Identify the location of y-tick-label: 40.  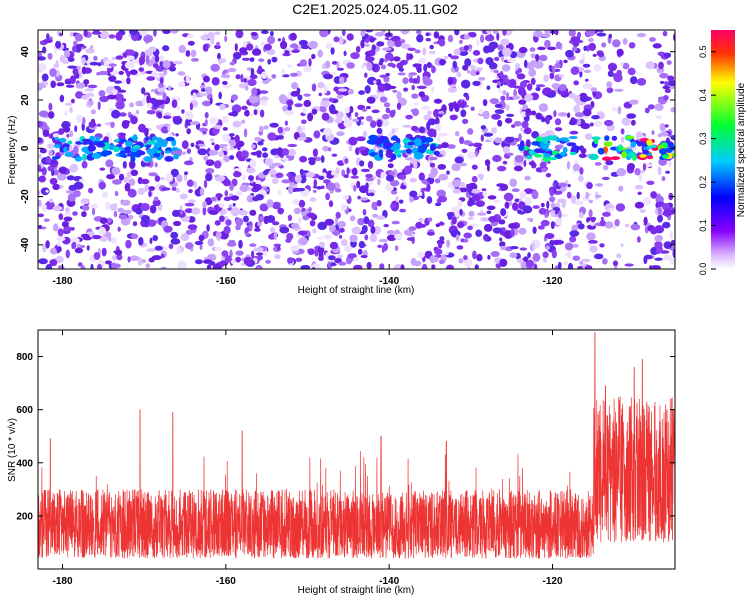
(25, 52).